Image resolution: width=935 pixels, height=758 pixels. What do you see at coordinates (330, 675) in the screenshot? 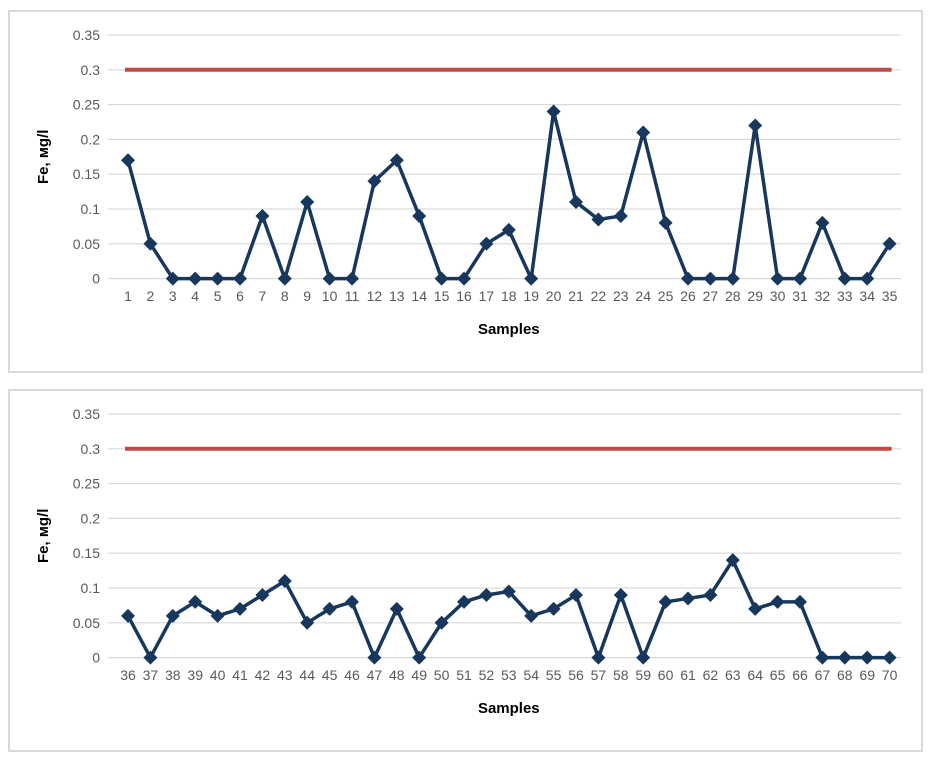
I see `x-tick-label: 45` at bounding box center [330, 675].